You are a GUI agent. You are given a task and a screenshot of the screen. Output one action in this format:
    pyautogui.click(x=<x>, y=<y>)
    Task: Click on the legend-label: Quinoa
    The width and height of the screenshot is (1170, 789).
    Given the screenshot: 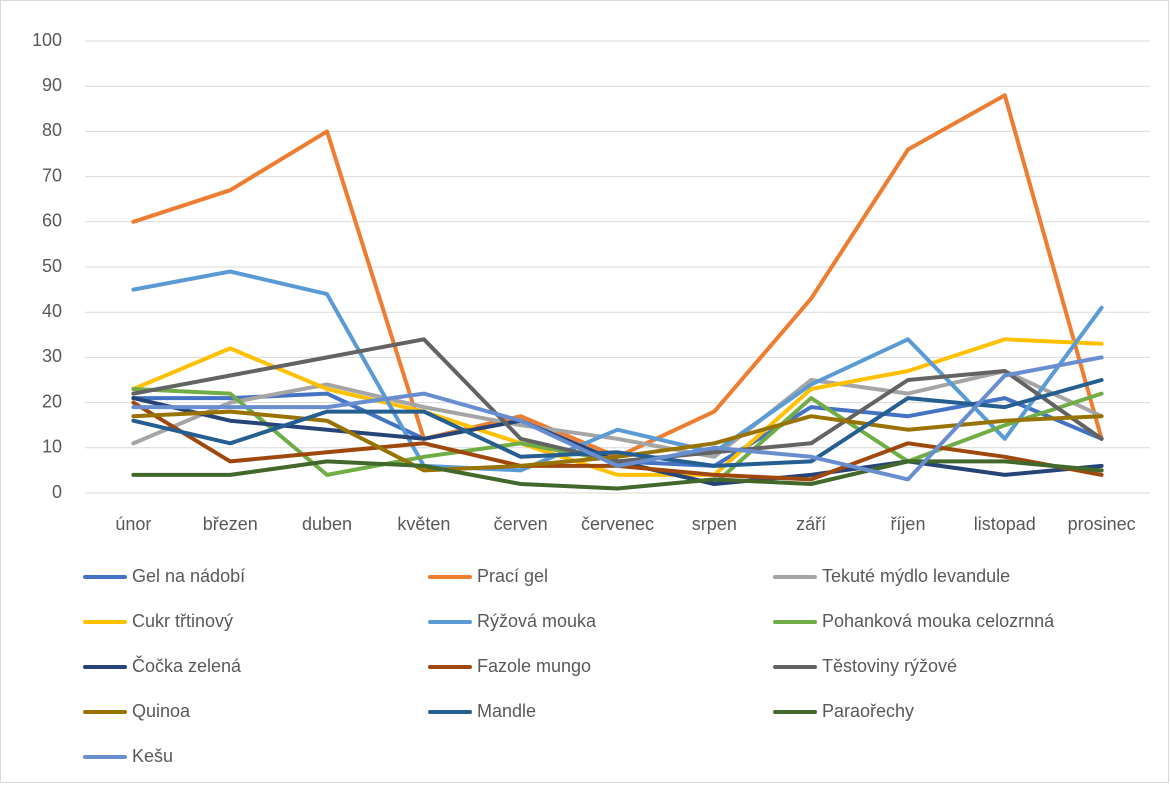 What is the action you would take?
    pyautogui.click(x=161, y=711)
    